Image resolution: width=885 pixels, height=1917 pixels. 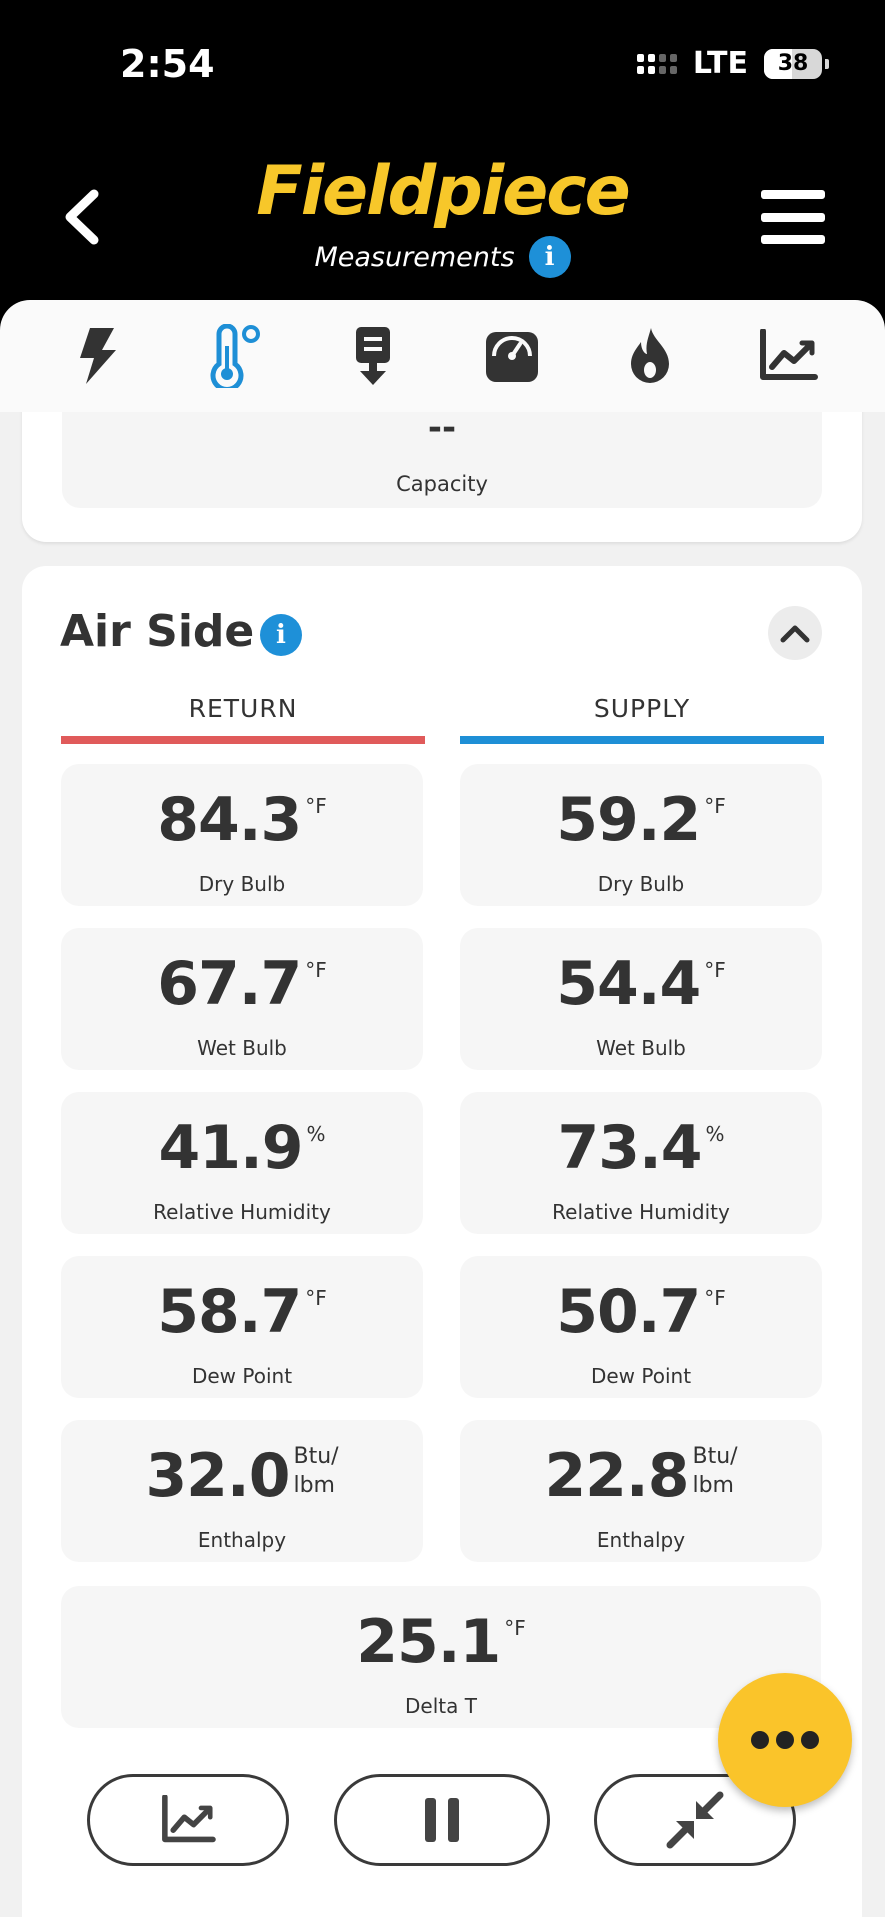 I want to click on chevron-up-icon, so click(x=795, y=634).